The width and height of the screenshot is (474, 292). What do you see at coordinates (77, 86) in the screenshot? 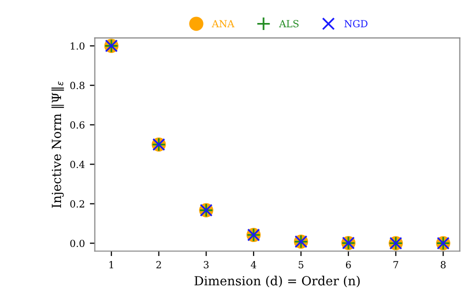
I see `y-tick-label: 0.8` at bounding box center [77, 86].